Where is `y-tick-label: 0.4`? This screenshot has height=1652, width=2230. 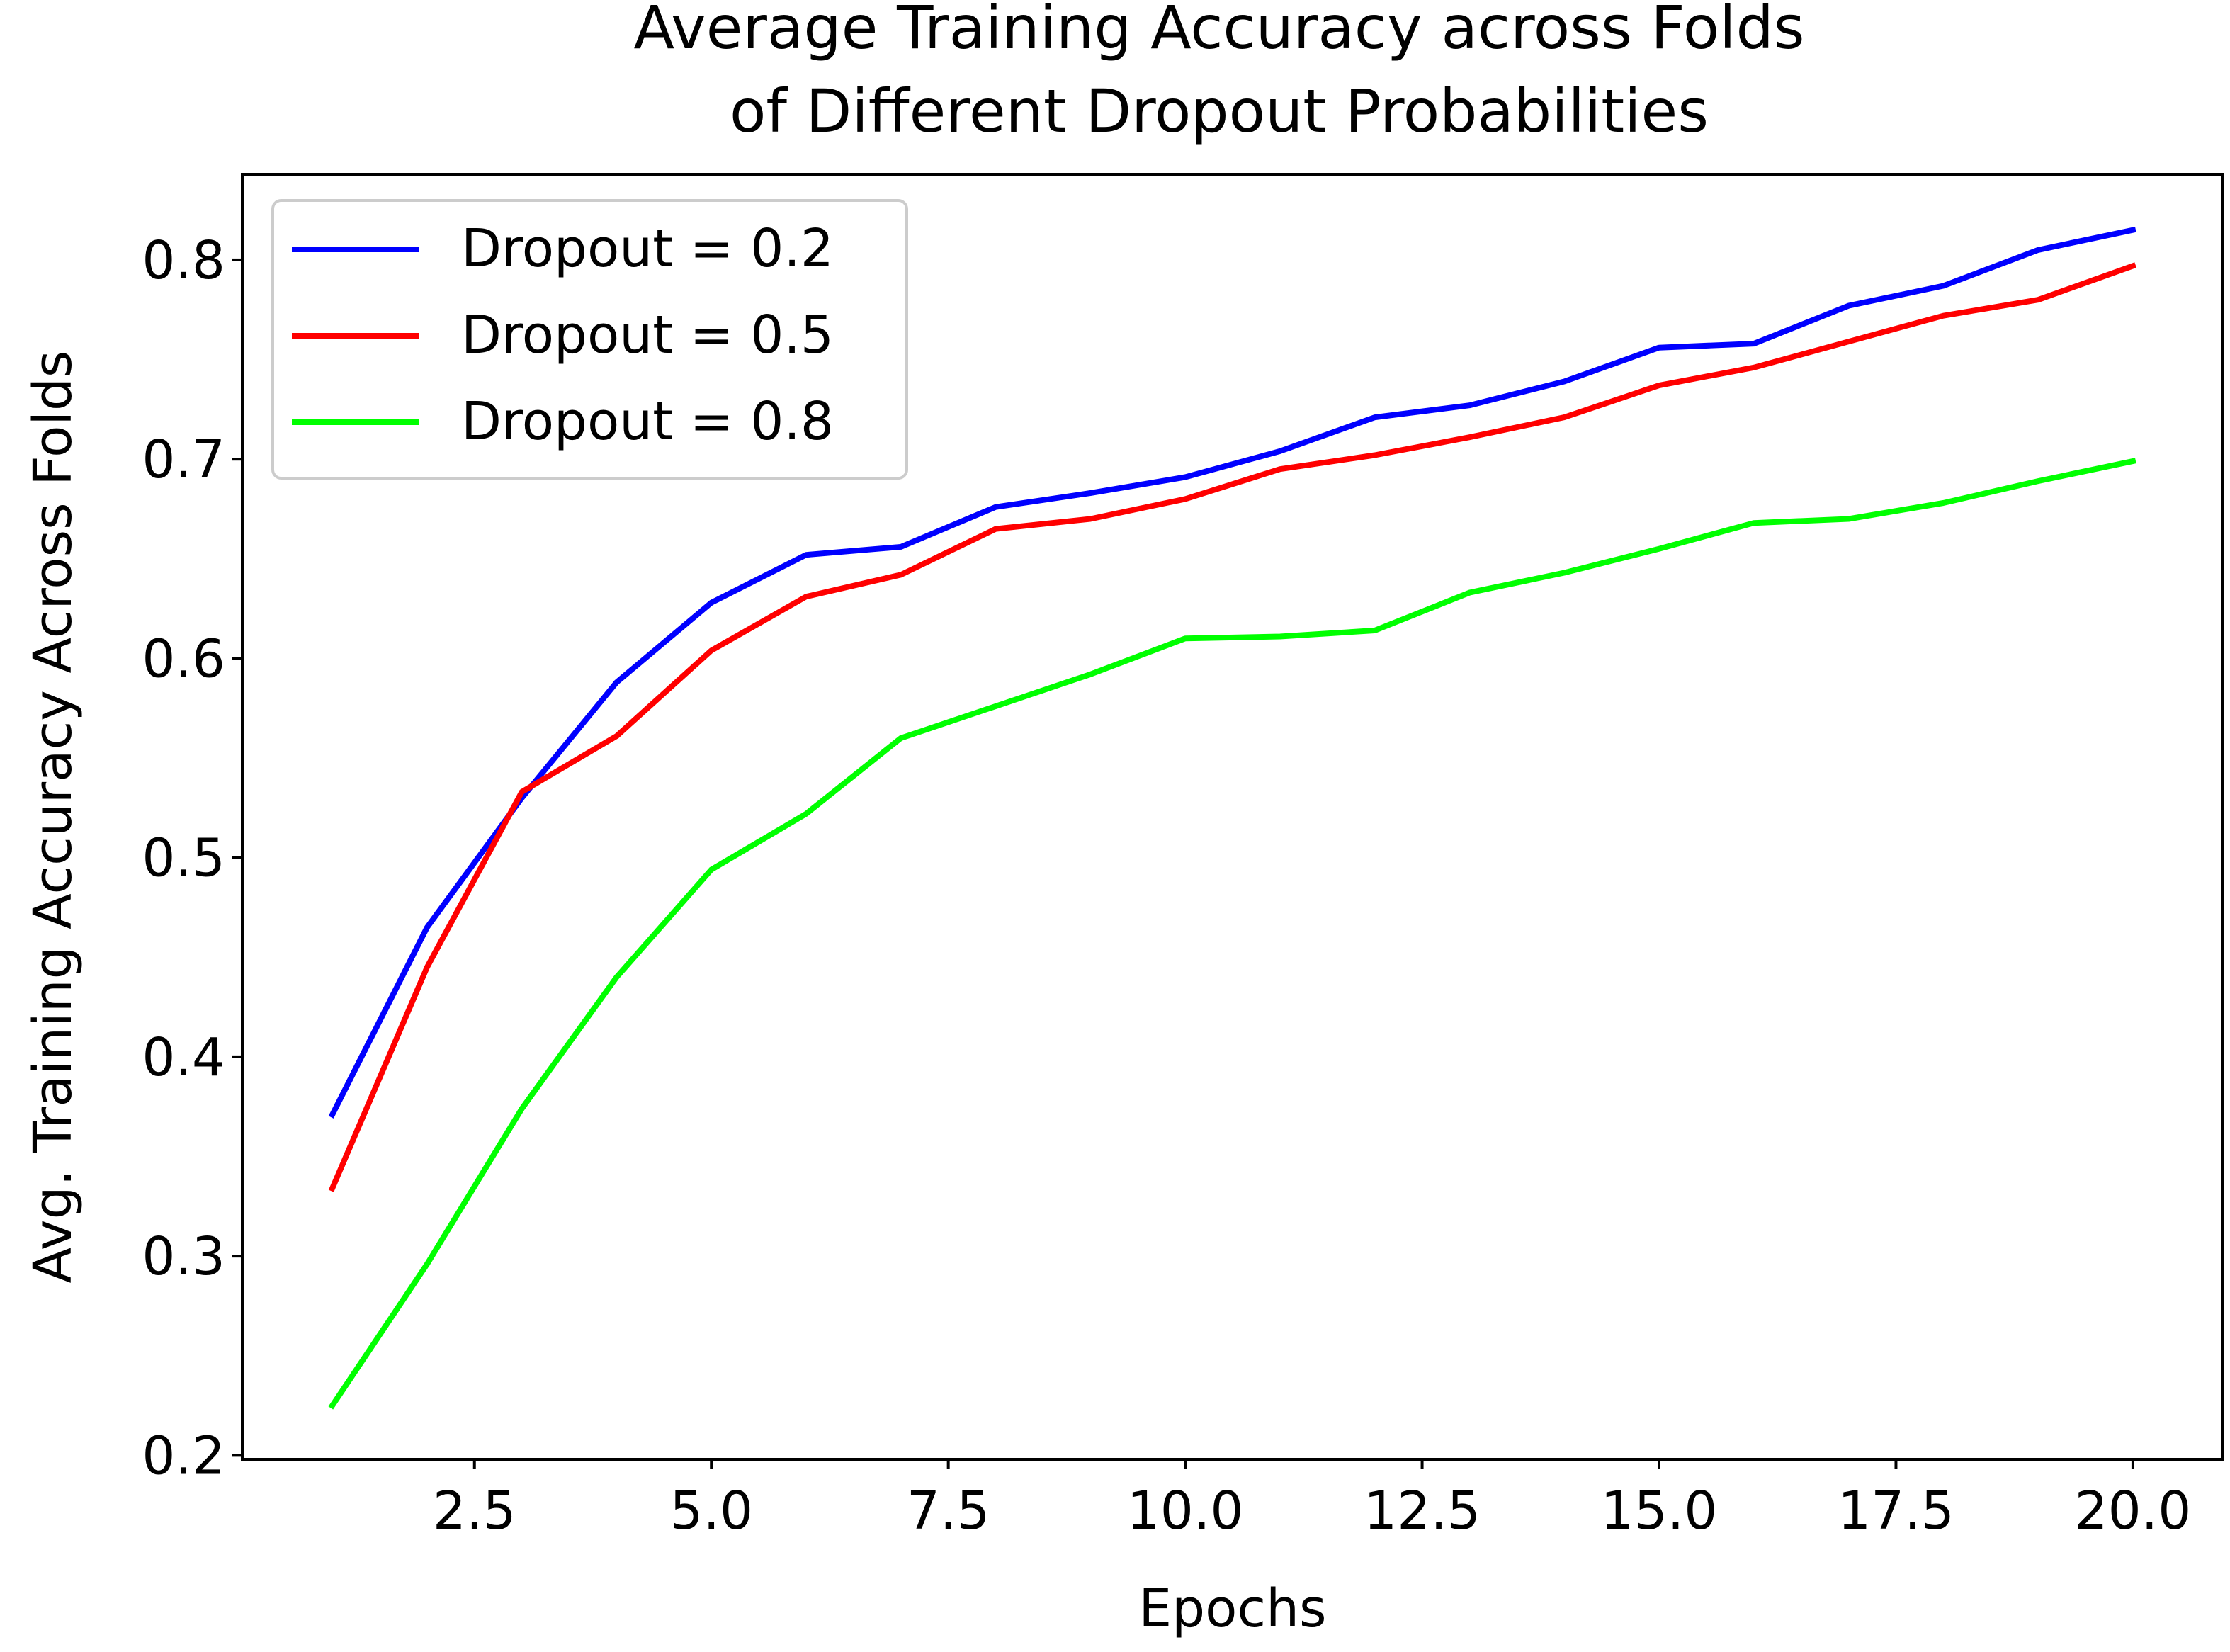 y-tick-label: 0.4 is located at coordinates (183, 1057).